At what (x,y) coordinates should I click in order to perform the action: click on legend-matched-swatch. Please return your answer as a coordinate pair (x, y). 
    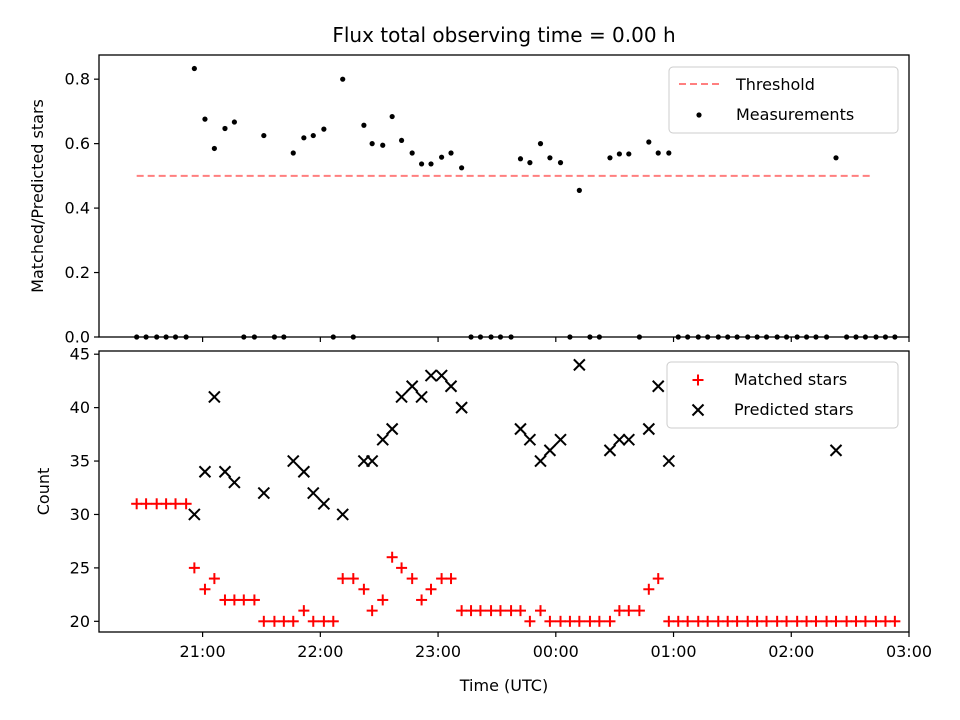
    Looking at the image, I should click on (698, 380).